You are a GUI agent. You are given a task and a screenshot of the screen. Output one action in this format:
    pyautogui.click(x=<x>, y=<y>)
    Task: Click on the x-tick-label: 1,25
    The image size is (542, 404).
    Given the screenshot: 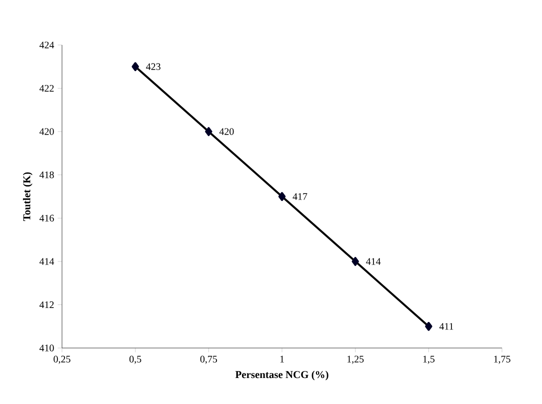 What is the action you would take?
    pyautogui.click(x=355, y=360)
    